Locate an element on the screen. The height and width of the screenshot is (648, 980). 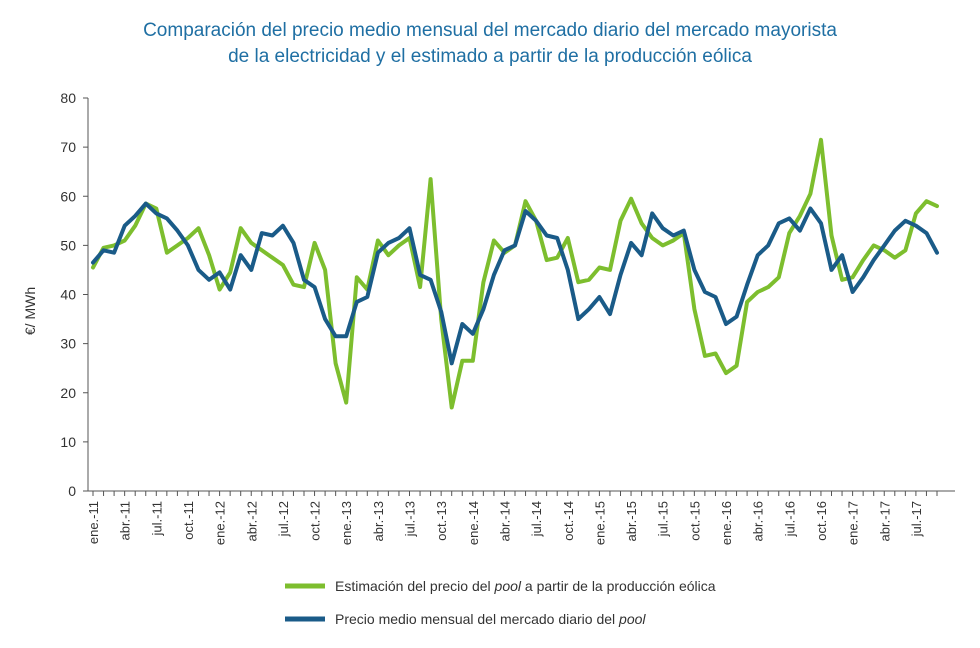
x-tick-label: jul.-17 is located at coordinates (916, 519).